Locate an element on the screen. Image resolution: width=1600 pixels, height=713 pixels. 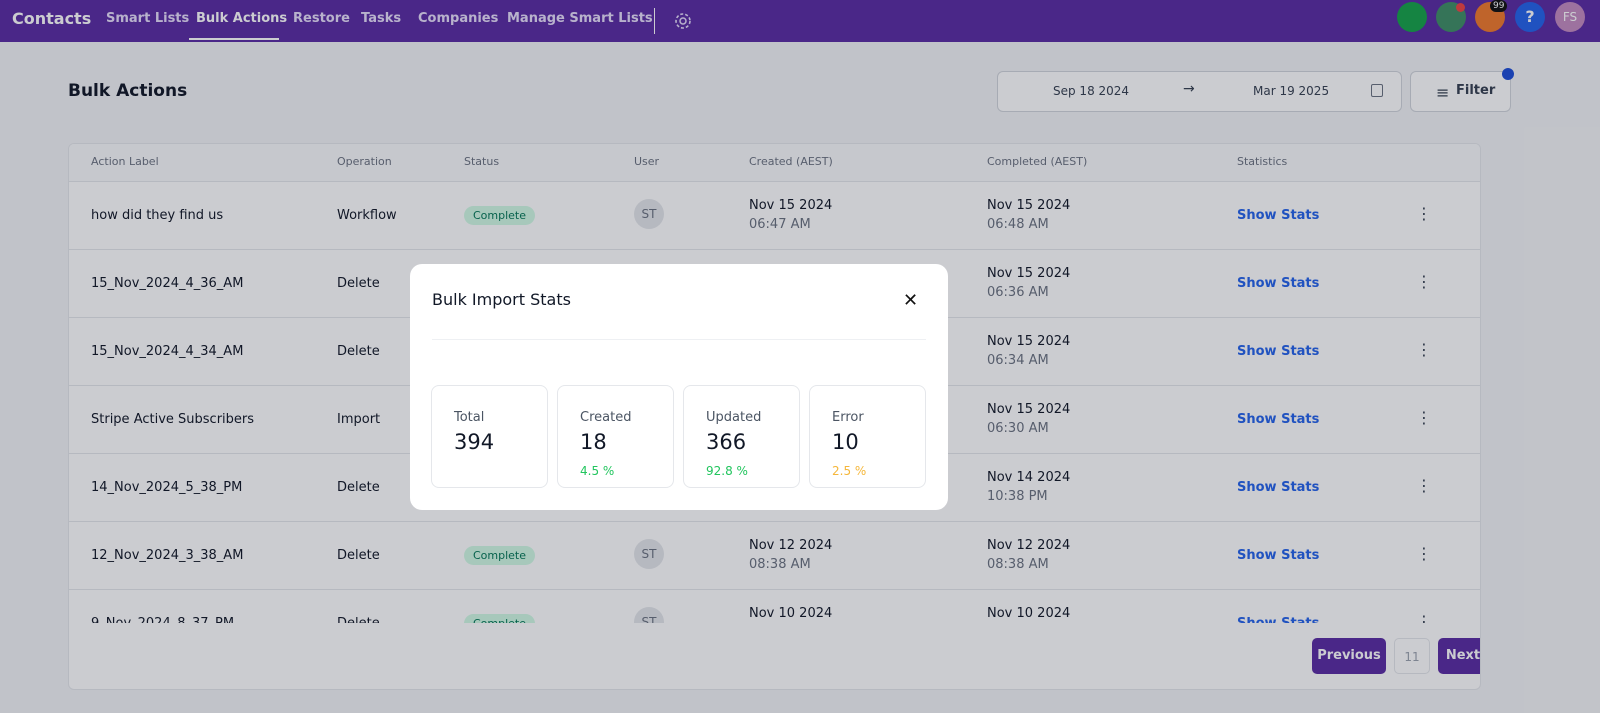
nav-tab: Restore is located at coordinates (321, 18).